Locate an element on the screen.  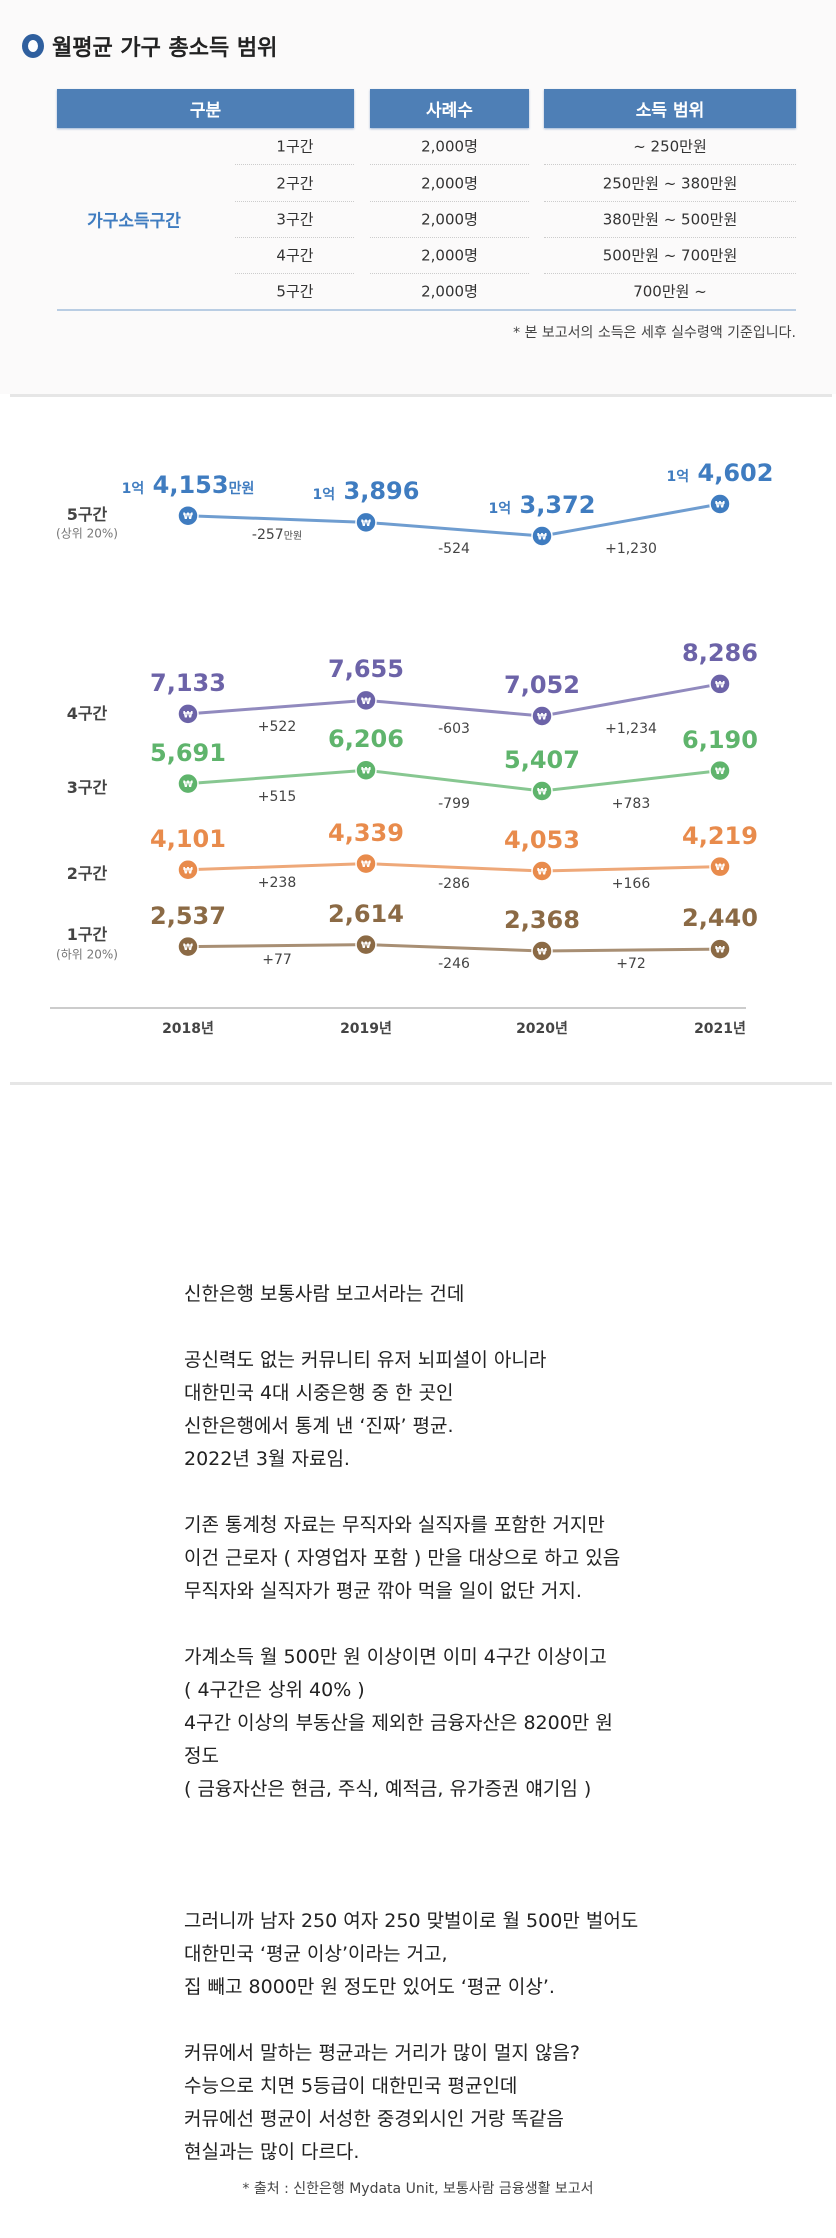
delta-label: -257만원 is located at coordinates (277, 535).